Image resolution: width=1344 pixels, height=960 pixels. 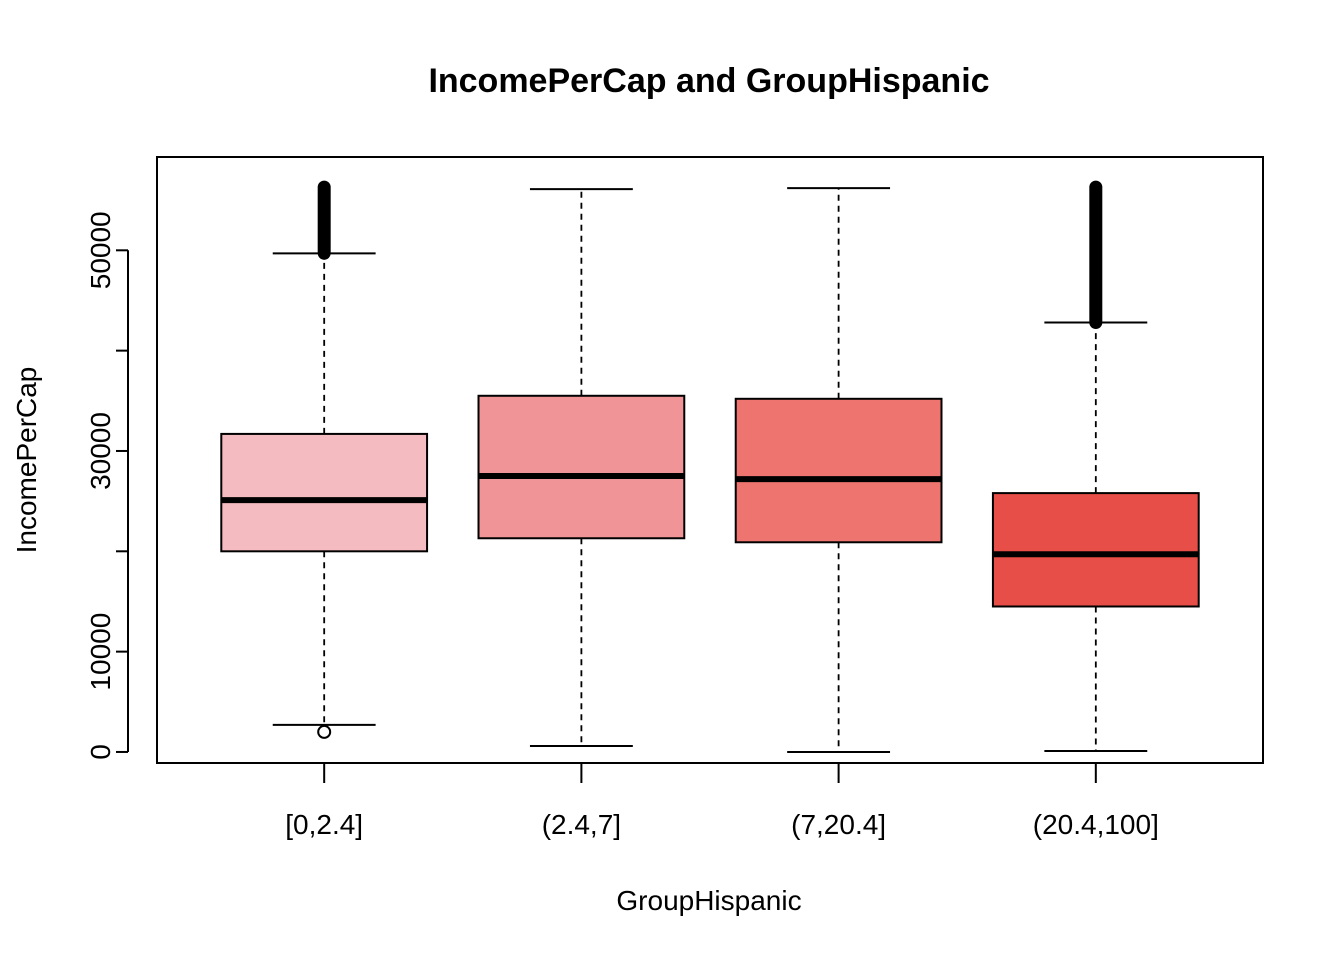 I want to click on chart-title: IncomePerCap and GroupHispanic, so click(x=708, y=81).